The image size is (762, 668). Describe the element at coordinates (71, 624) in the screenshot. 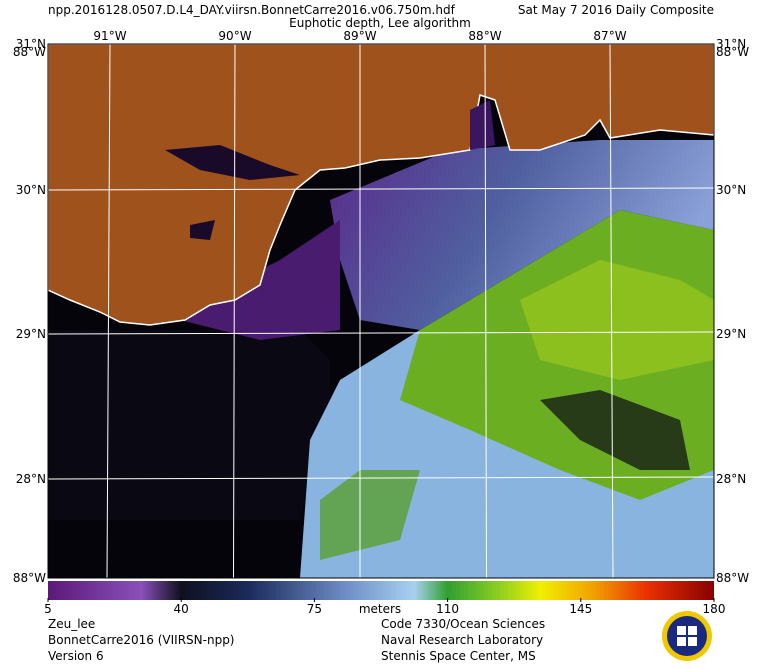

I see `footer-left: Zeu_lee` at that location.